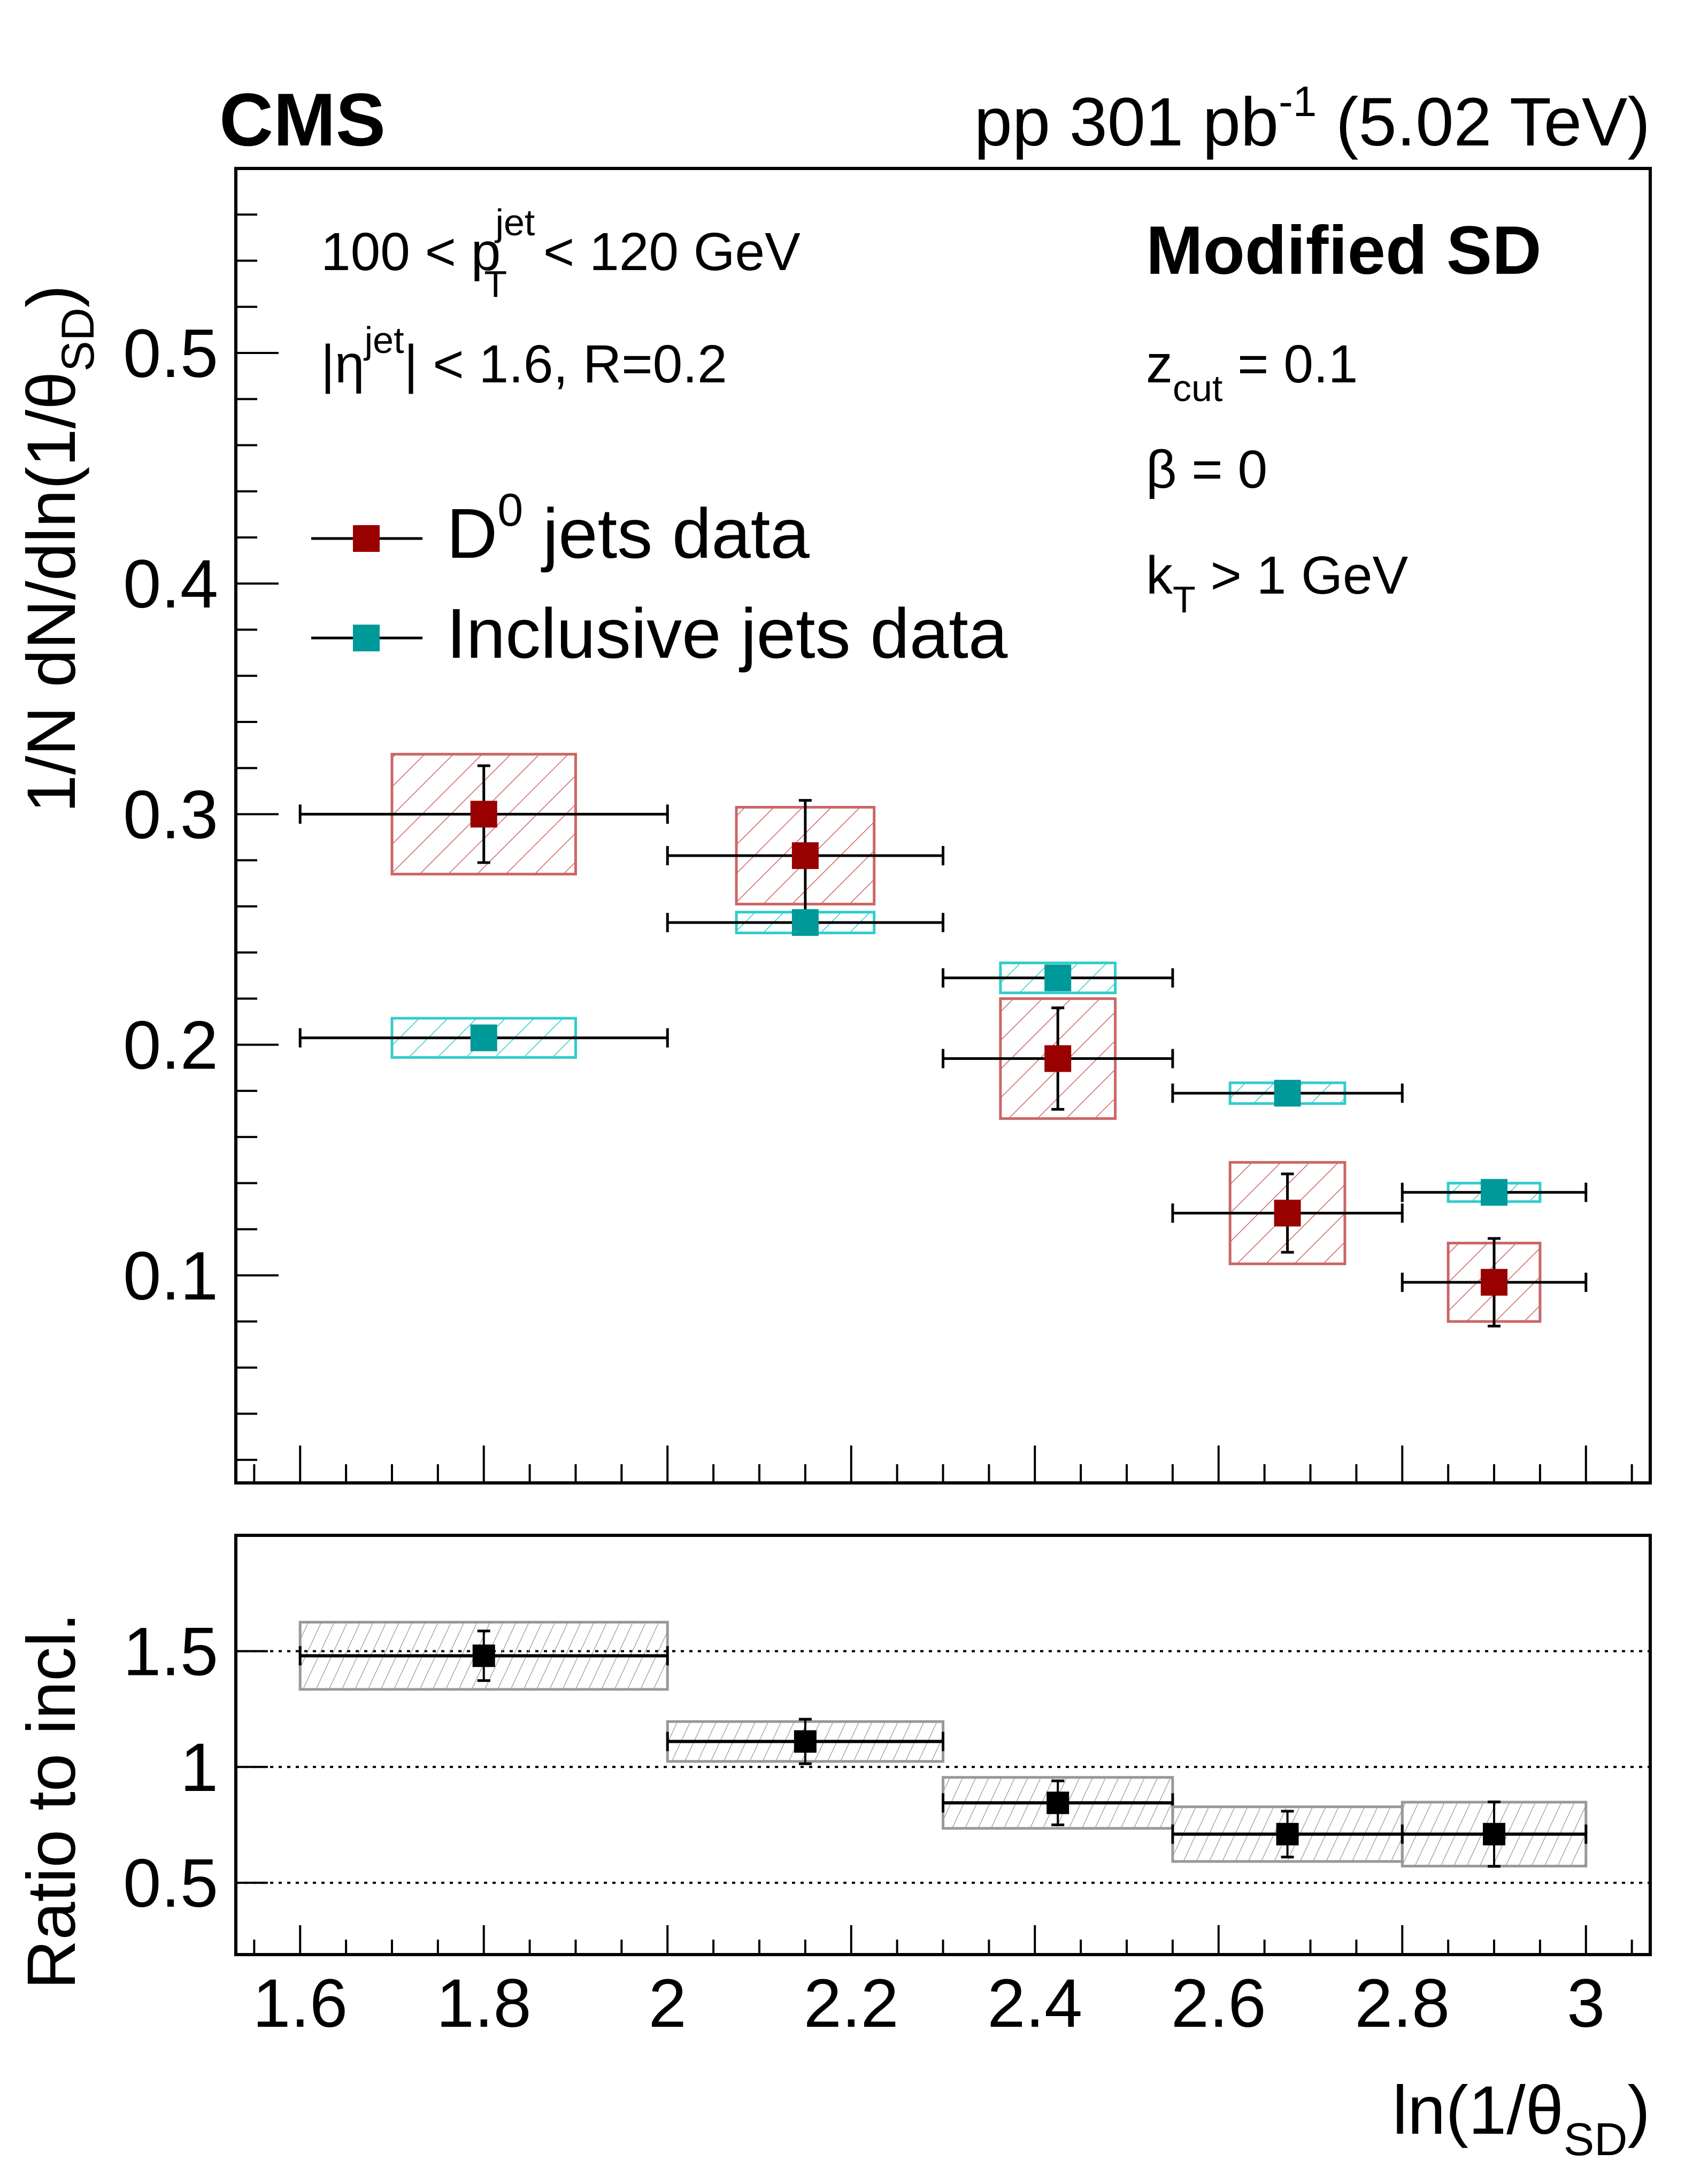 This screenshot has height=2184, width=1685. I want to click on lumi-label: pp 301 pb-1 (5.02 TeV), so click(1312, 119).